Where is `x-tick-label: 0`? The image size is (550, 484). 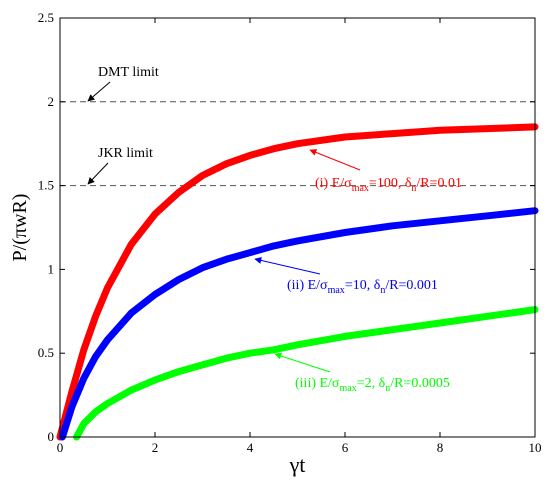 x-tick-label: 0 is located at coordinates (60, 447).